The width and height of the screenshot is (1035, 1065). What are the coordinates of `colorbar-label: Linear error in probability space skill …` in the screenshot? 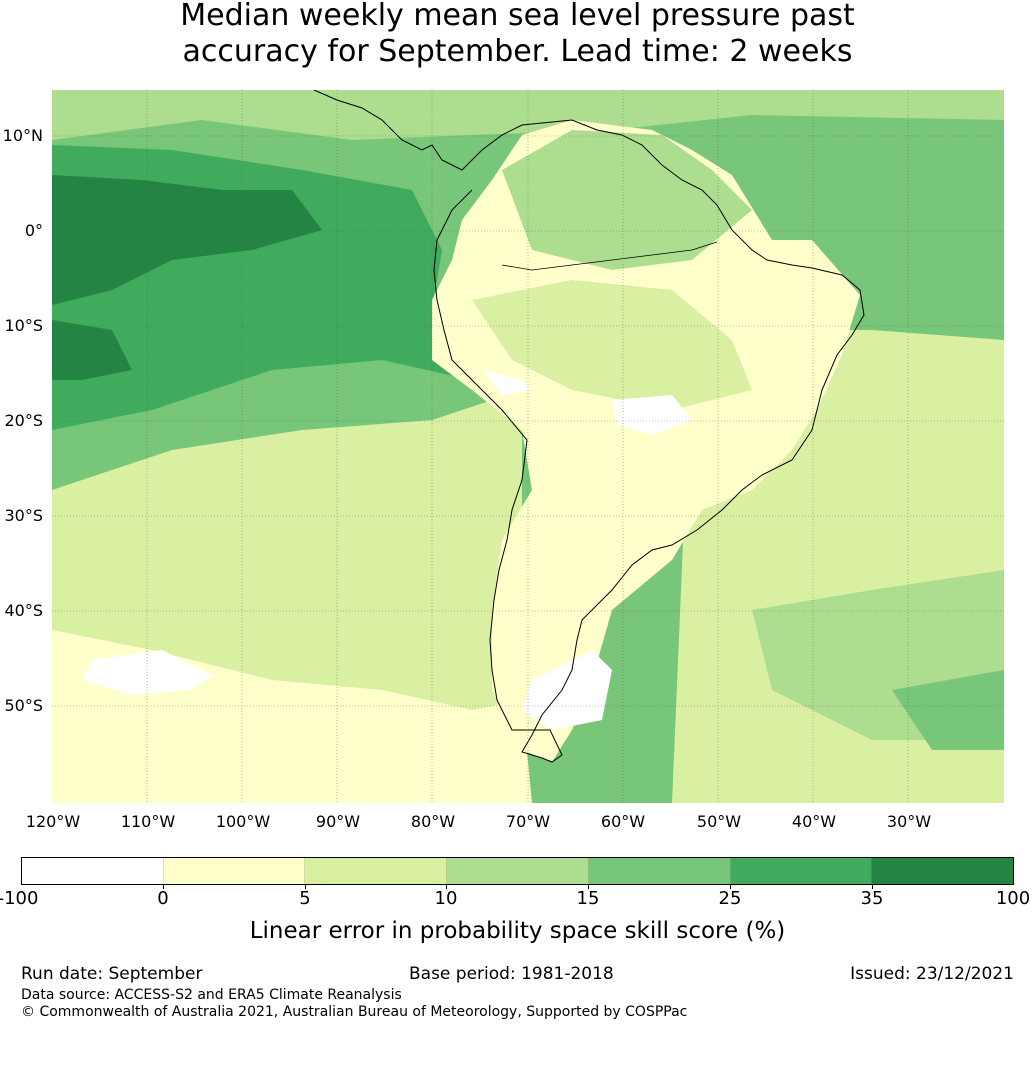 It's located at (517, 931).